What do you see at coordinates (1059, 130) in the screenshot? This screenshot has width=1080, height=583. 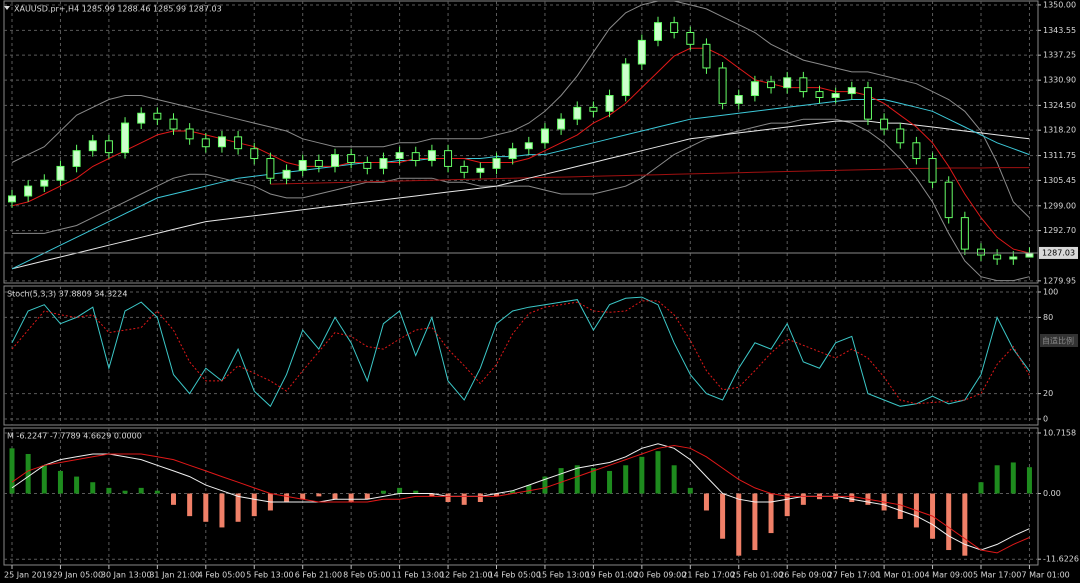 I see `y-tick-label: 1318.20` at bounding box center [1059, 130].